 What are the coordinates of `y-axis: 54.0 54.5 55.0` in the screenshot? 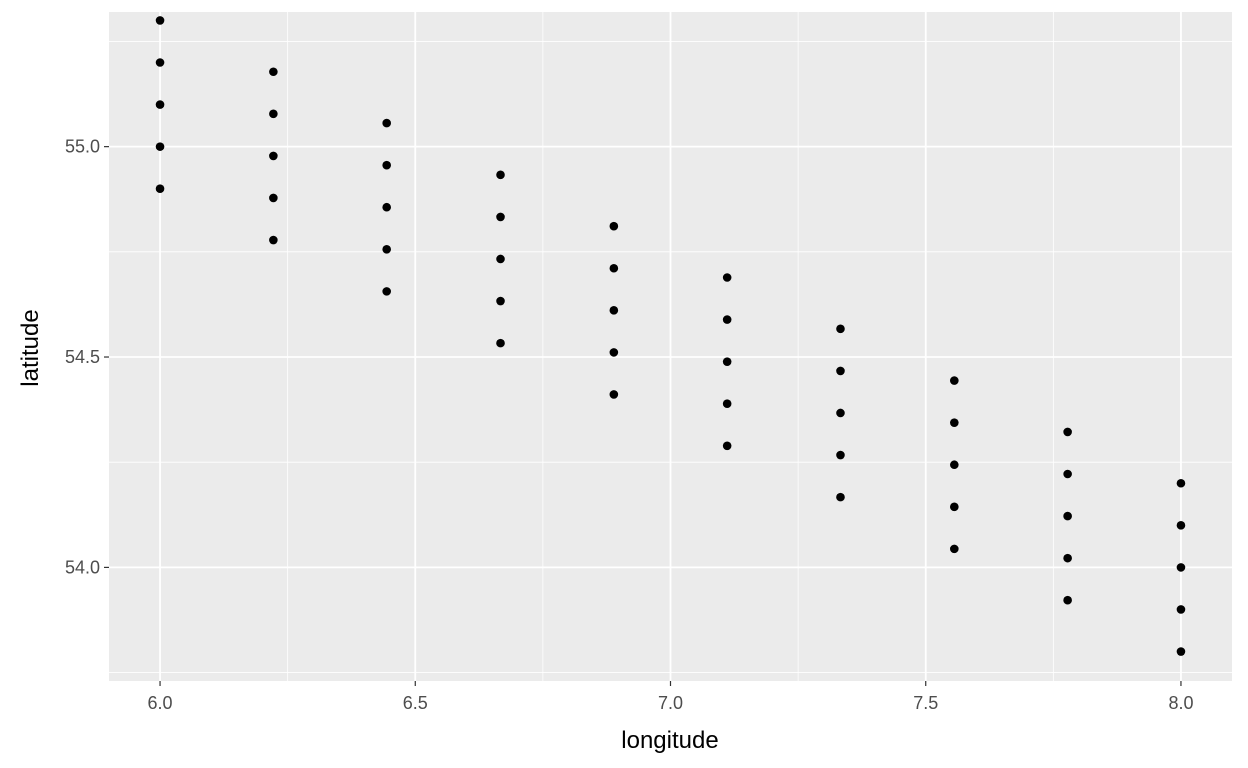 It's located at (87, 357).